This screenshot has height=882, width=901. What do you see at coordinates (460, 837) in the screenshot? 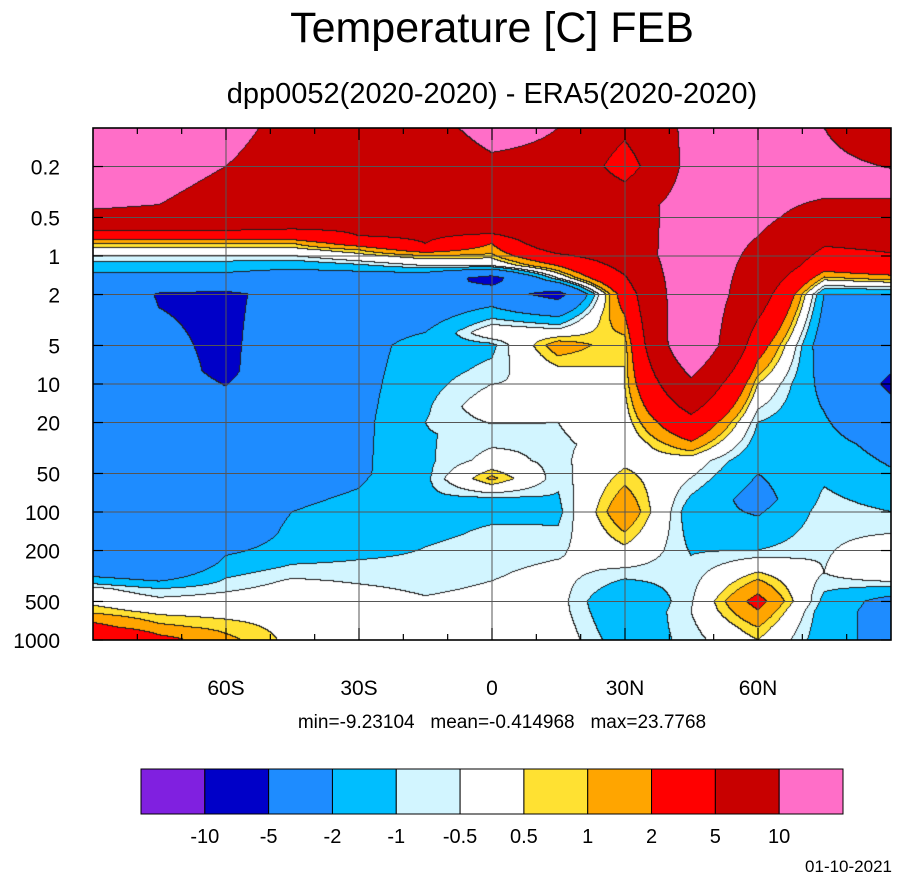
I see `colorbar-label: -0.5` at bounding box center [460, 837].